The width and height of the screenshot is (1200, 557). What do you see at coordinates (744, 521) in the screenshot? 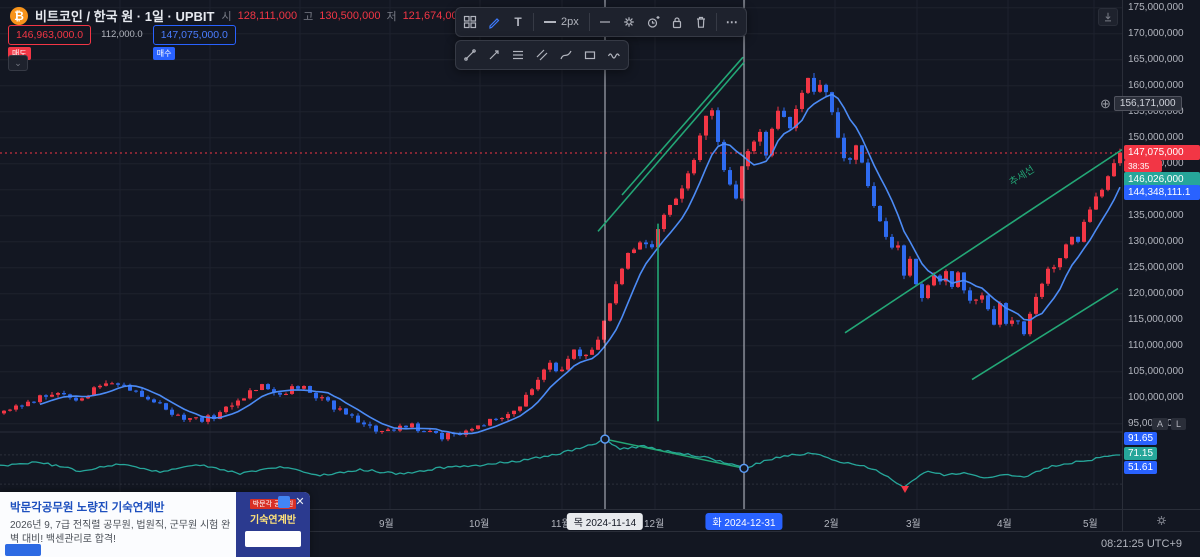
I see `selected-date-badge: 화 2024-12-31` at bounding box center [744, 521].